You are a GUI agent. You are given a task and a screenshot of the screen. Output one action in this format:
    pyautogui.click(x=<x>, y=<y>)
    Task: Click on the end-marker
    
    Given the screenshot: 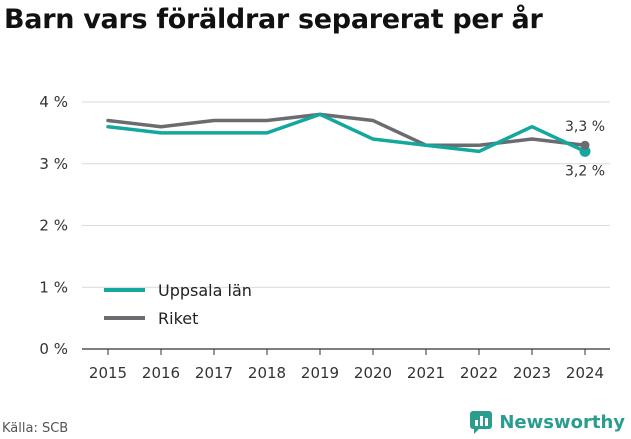 What is the action you would take?
    pyautogui.click(x=585, y=145)
    